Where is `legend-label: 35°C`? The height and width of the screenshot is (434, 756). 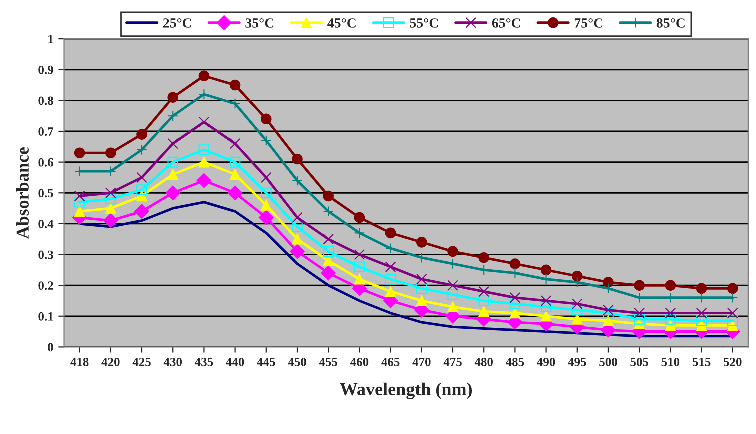 legend-label: 35°C is located at coordinates (260, 23).